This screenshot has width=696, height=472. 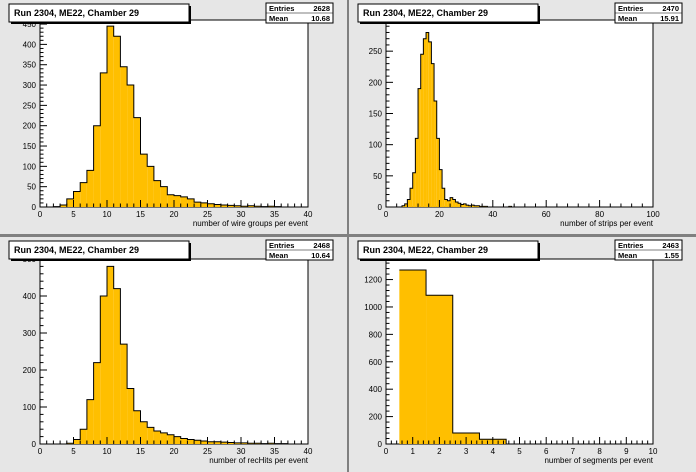 I want to click on histogram-outline, so click(x=174, y=355).